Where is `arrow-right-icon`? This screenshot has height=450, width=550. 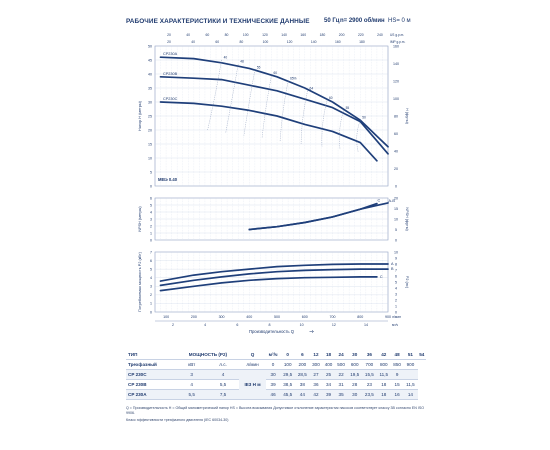
arrow-right-icon is located at coordinates (311, 331).